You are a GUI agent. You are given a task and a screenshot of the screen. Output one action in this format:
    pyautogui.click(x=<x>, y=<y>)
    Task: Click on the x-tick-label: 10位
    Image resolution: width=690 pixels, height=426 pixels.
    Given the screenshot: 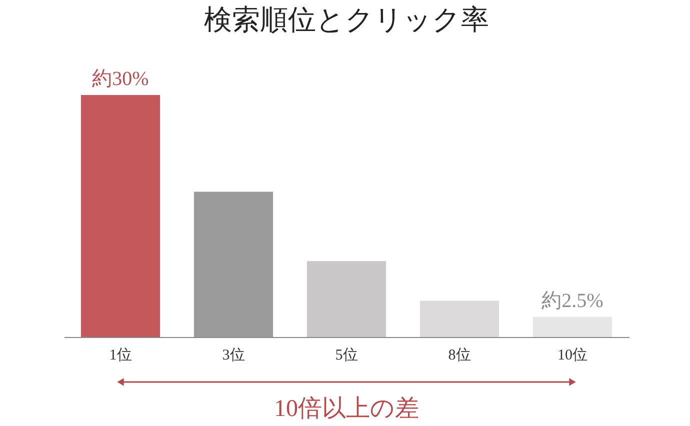 What is the action you would take?
    pyautogui.click(x=573, y=355)
    